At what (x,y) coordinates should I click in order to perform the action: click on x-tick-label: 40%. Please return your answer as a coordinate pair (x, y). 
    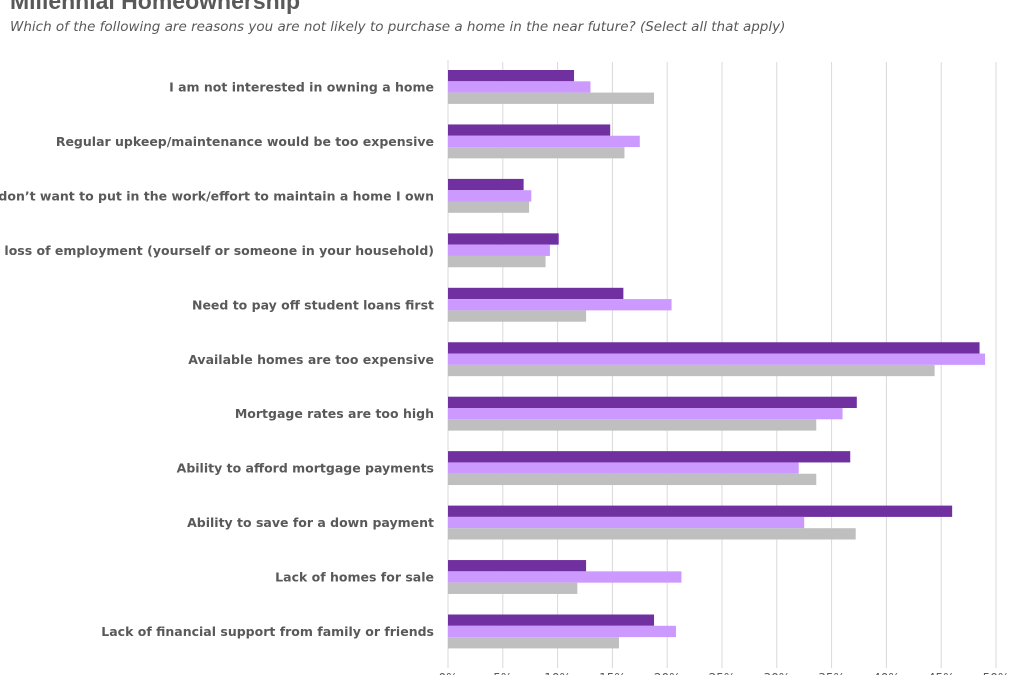
    Looking at the image, I should click on (886, 673).